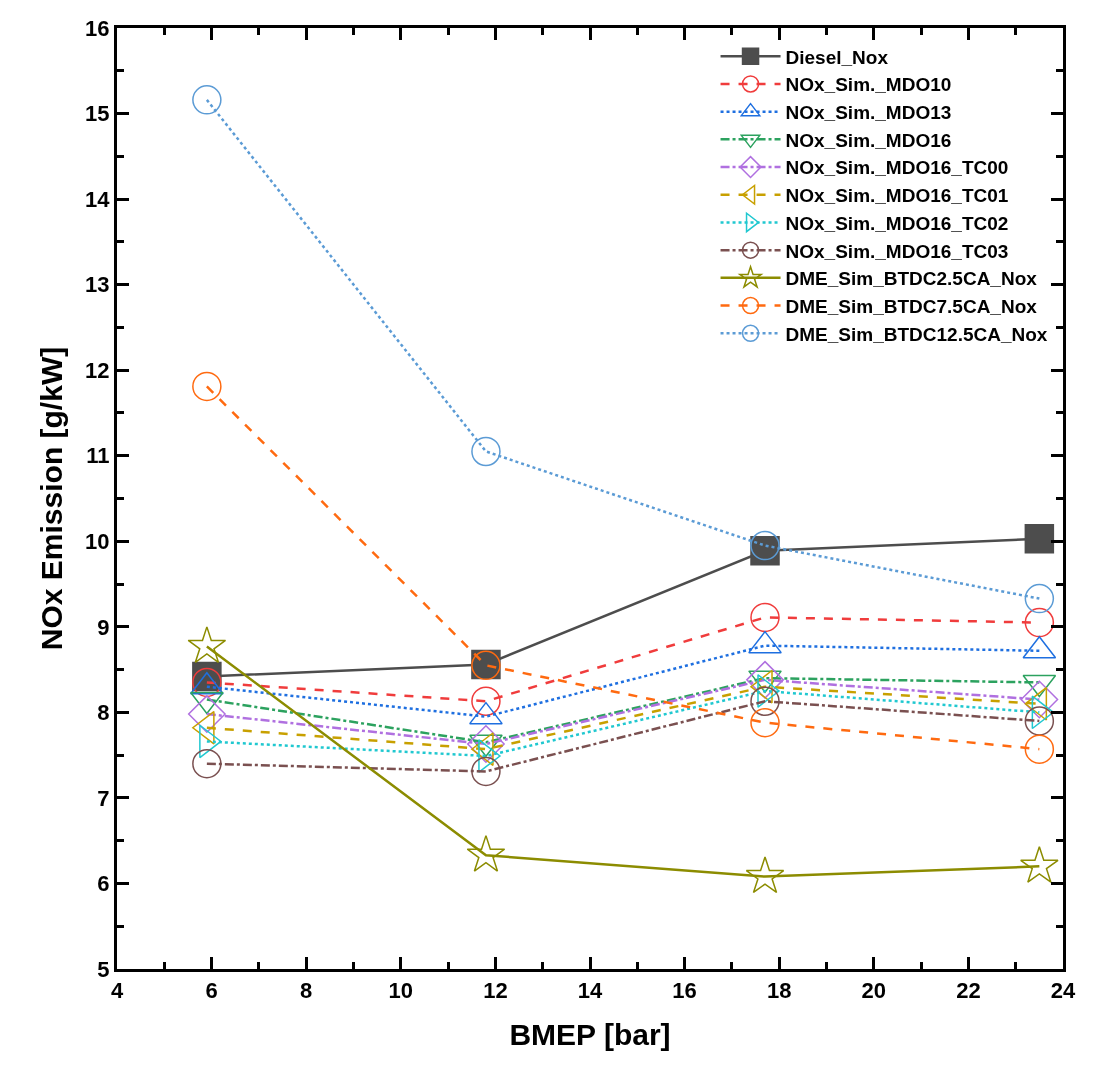 This screenshot has height=1086, width=1093. I want to click on legend-label: DME_Sim_BTDC7.5CA_Nox, so click(911, 306).